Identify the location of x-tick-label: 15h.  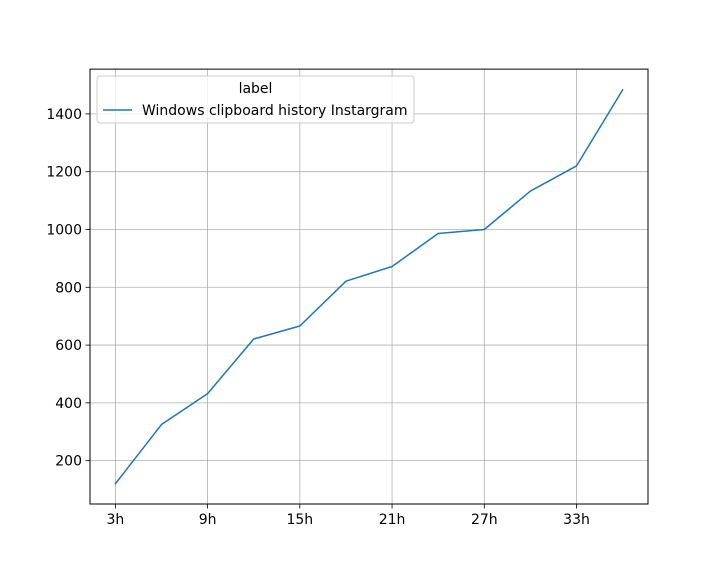
(299, 520).